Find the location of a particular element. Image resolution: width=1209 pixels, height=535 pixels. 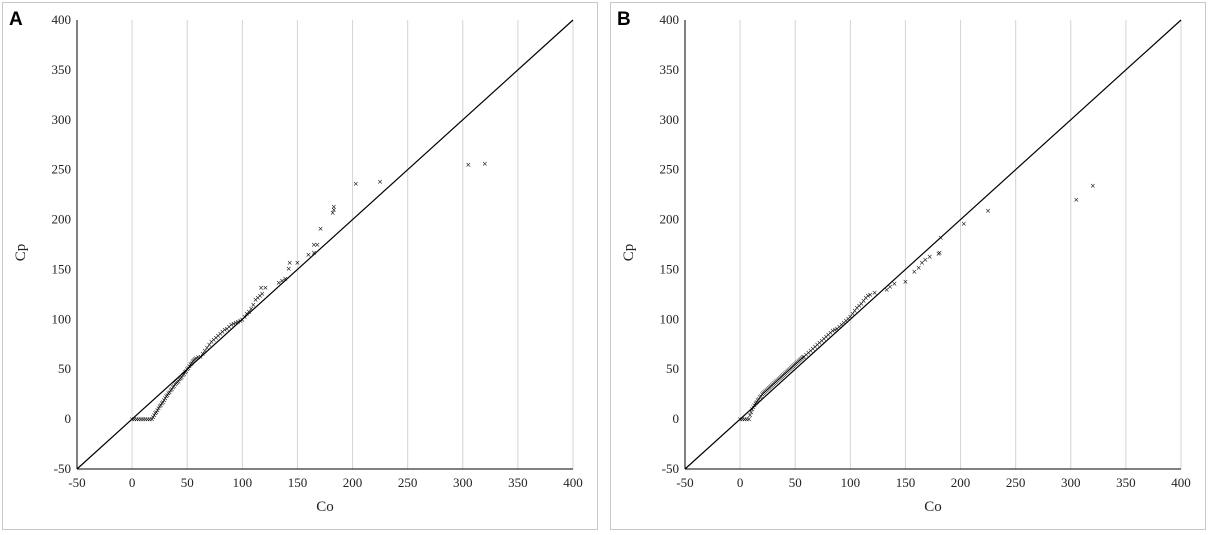

y-tick-label: -50 is located at coordinates (670, 468).